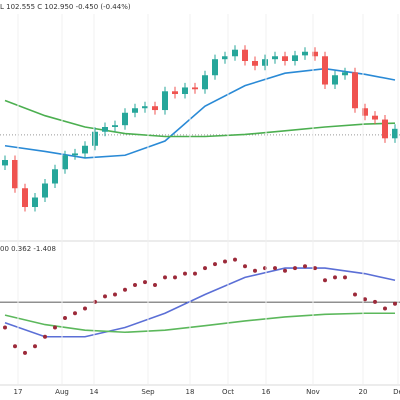 The width and height of the screenshot is (400, 400). Describe the element at coordinates (94, 392) in the screenshot. I see `x-tick-label: 14` at that location.